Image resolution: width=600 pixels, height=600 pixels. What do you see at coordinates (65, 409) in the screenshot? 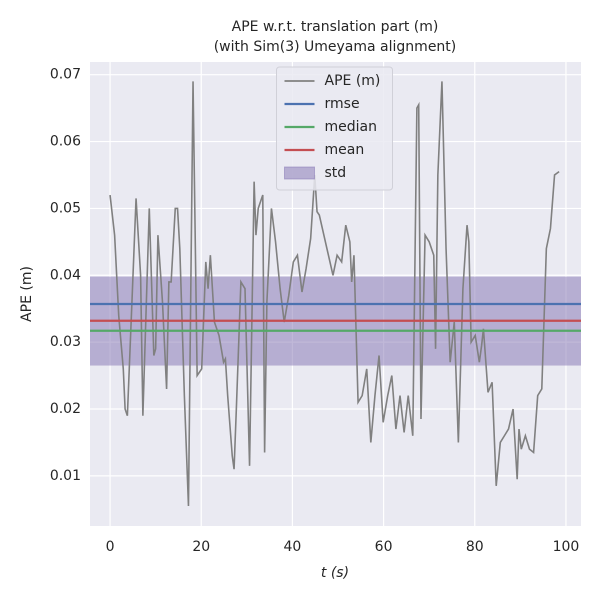
I see `y-tick-label: 0.02` at bounding box center [65, 409].